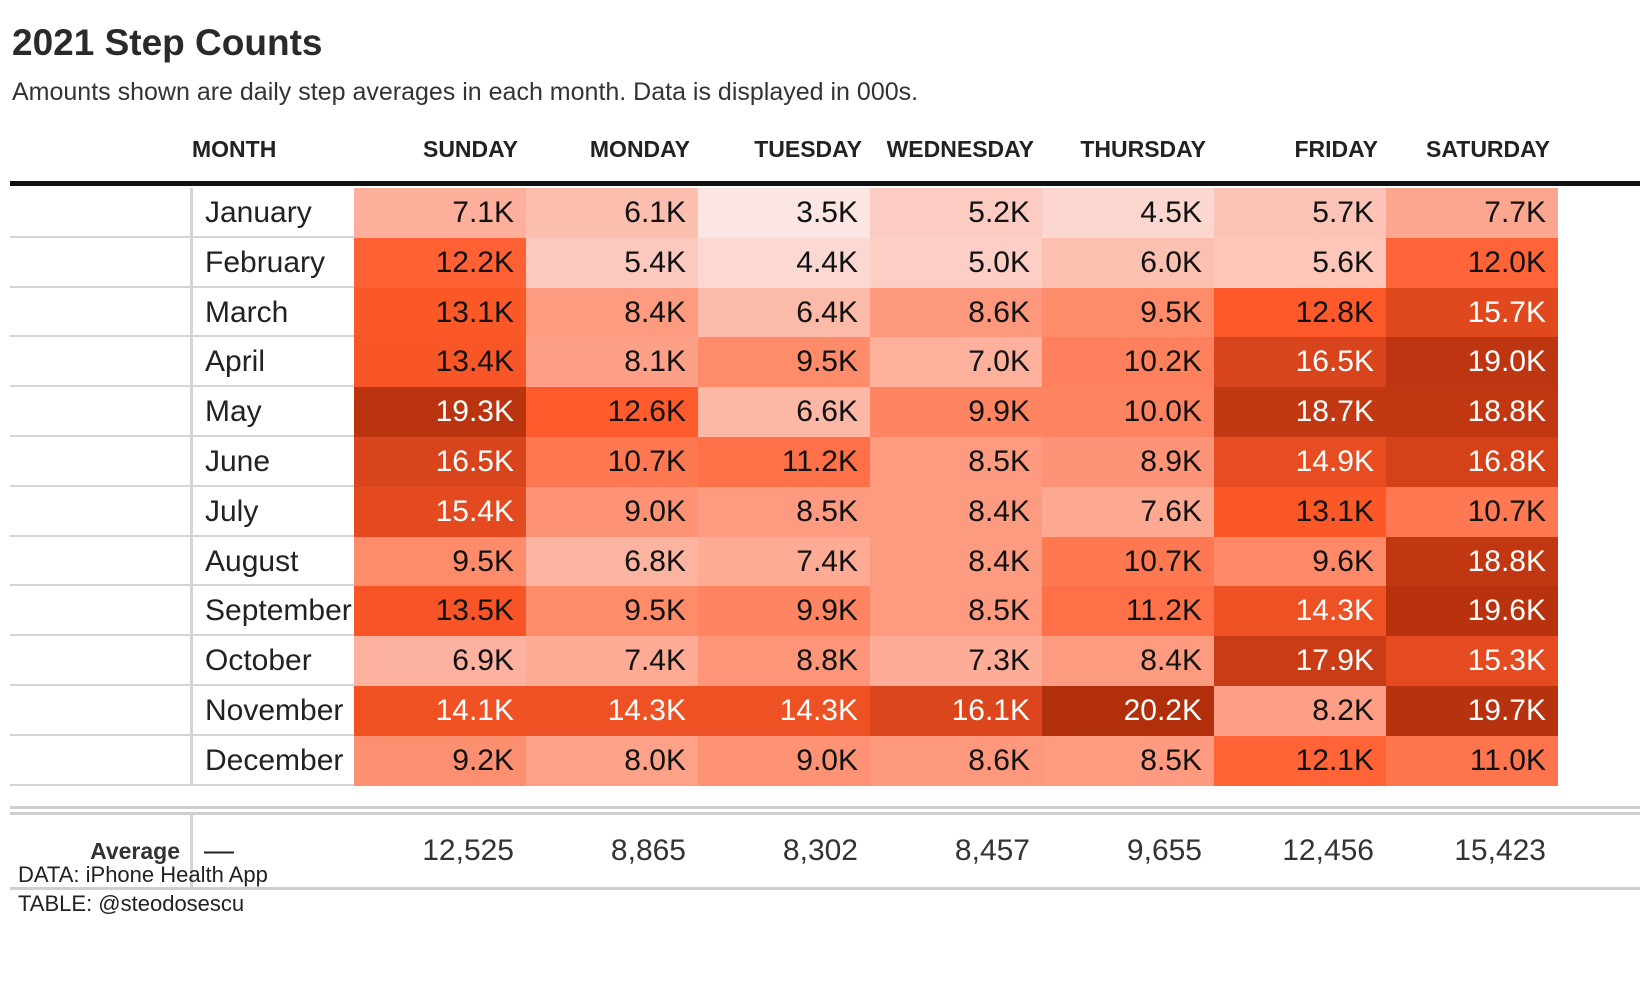  Describe the element at coordinates (612, 312) in the screenshot. I see `heat-cell-monday: 8.4K` at that location.